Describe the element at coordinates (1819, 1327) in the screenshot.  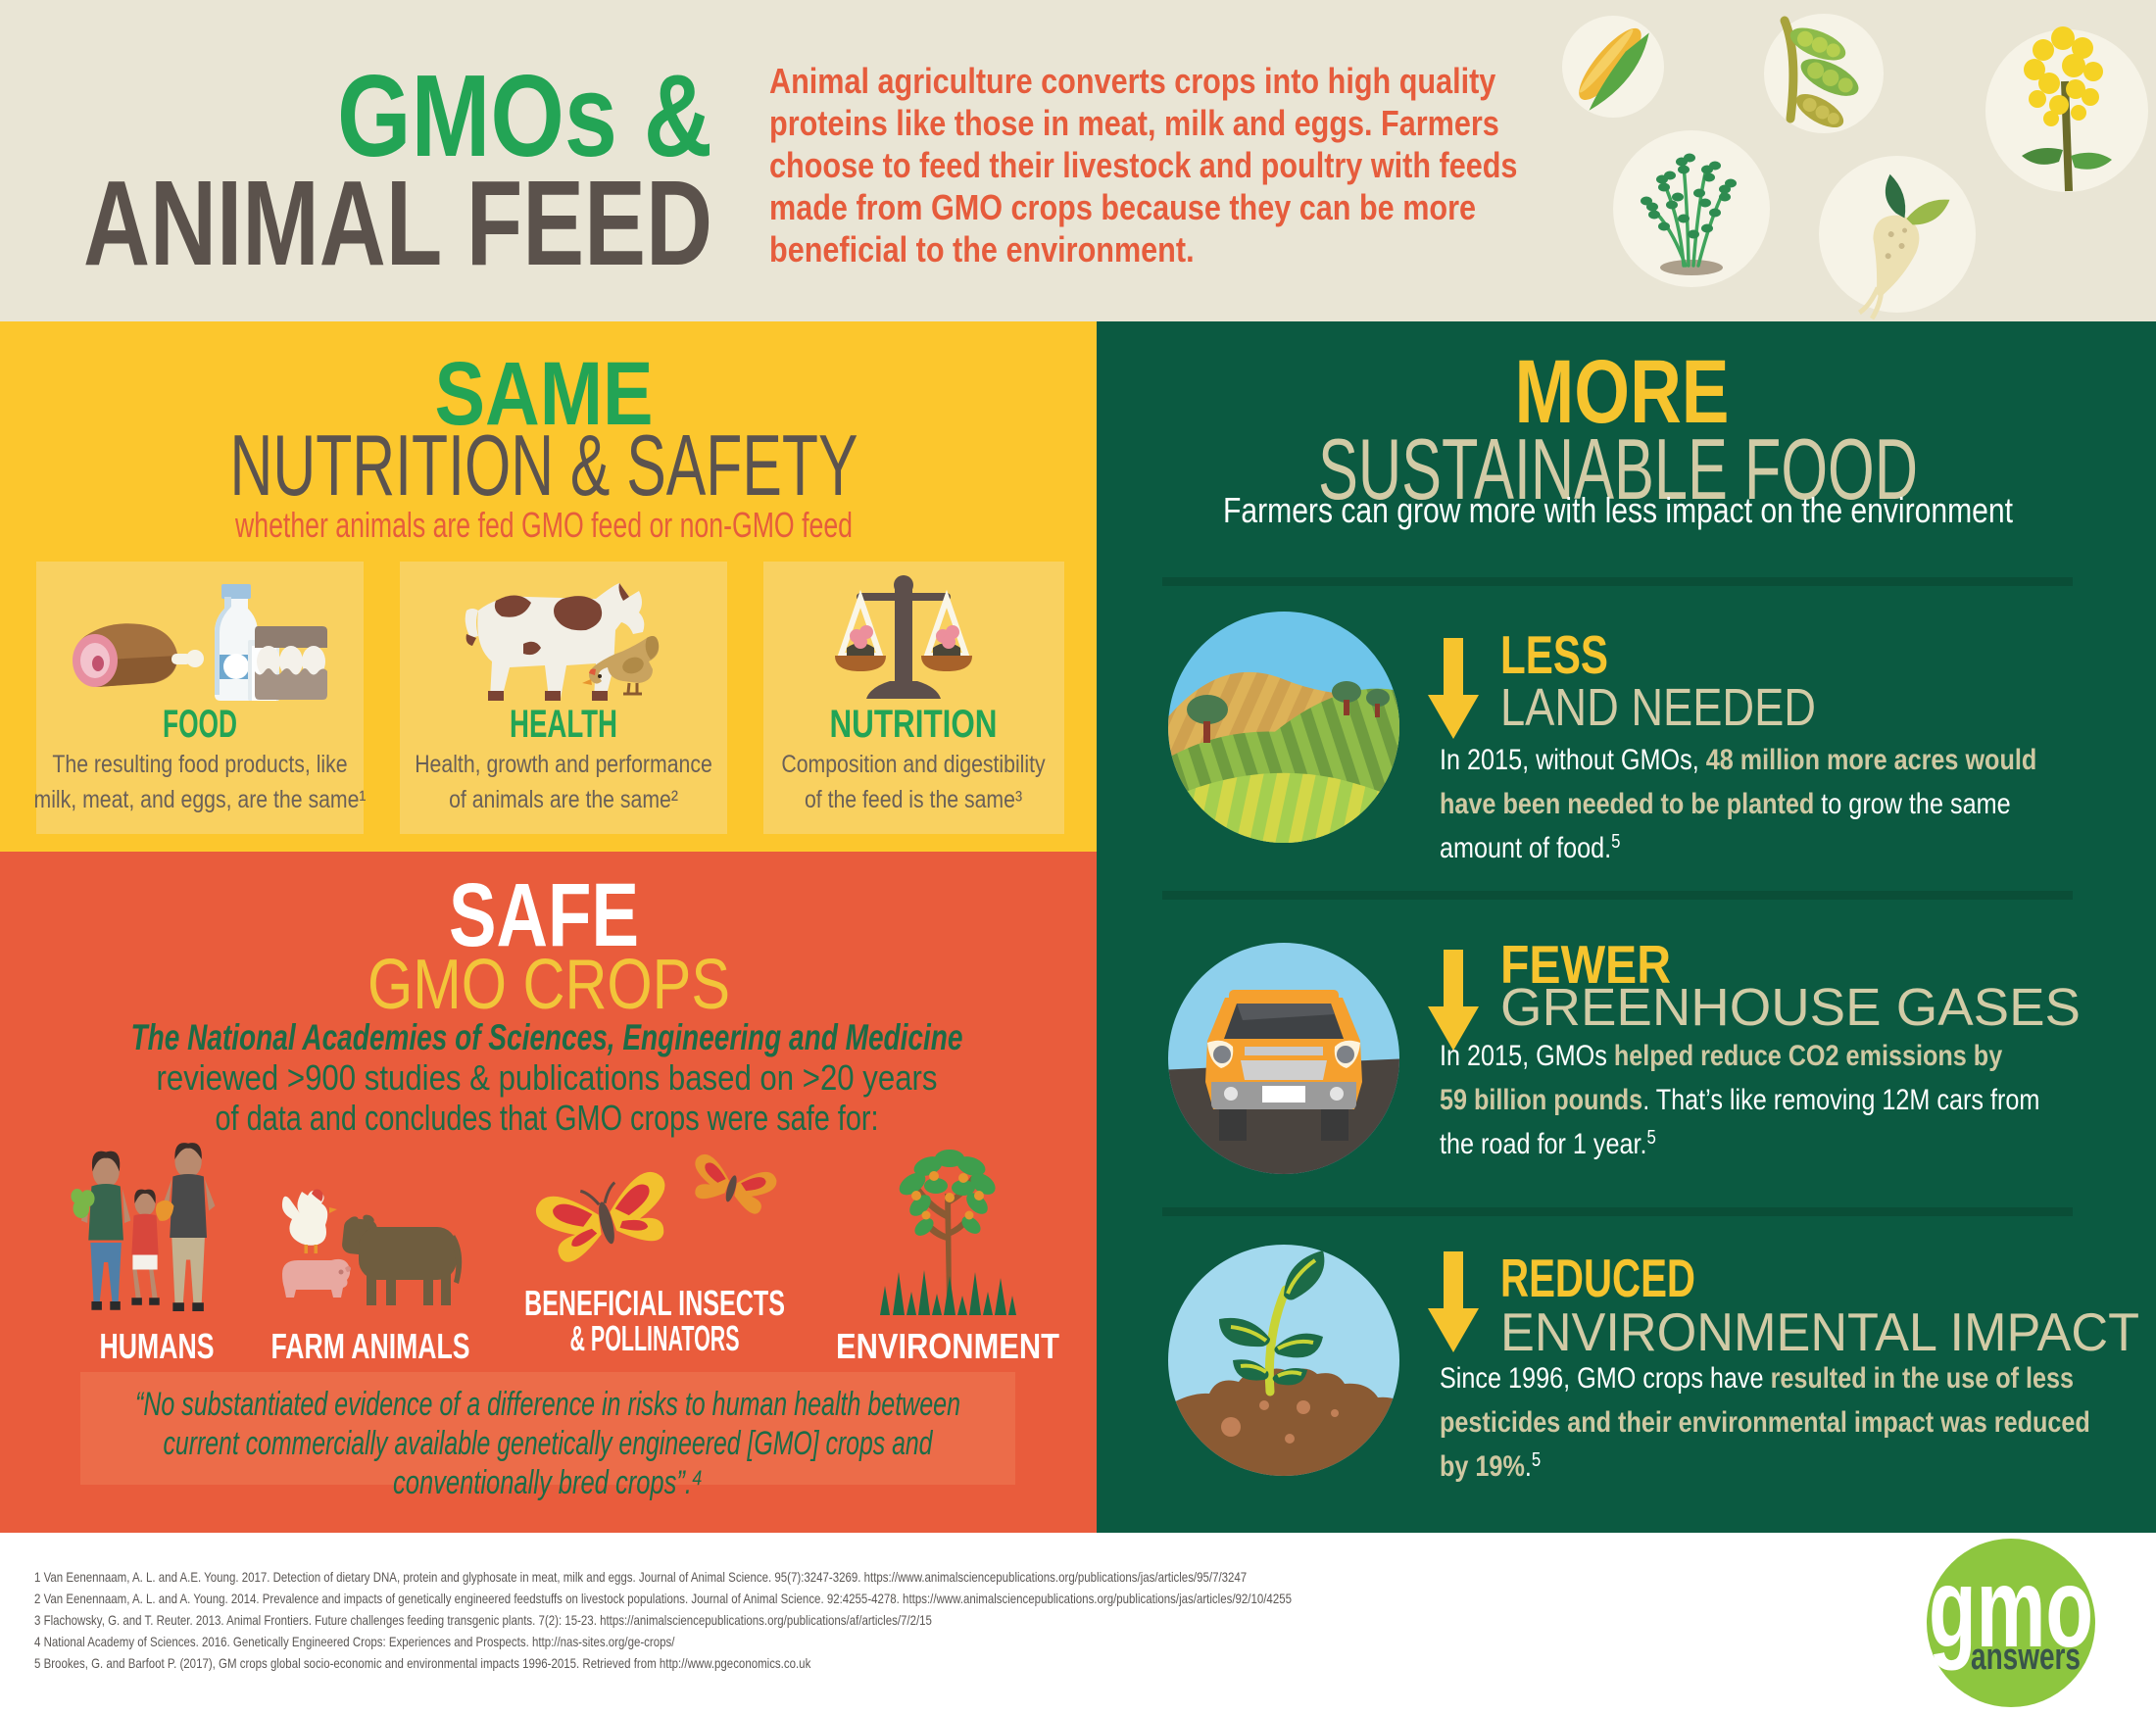
I see `svg-text: ENVIRONMENTAL IMPACT` at that location.